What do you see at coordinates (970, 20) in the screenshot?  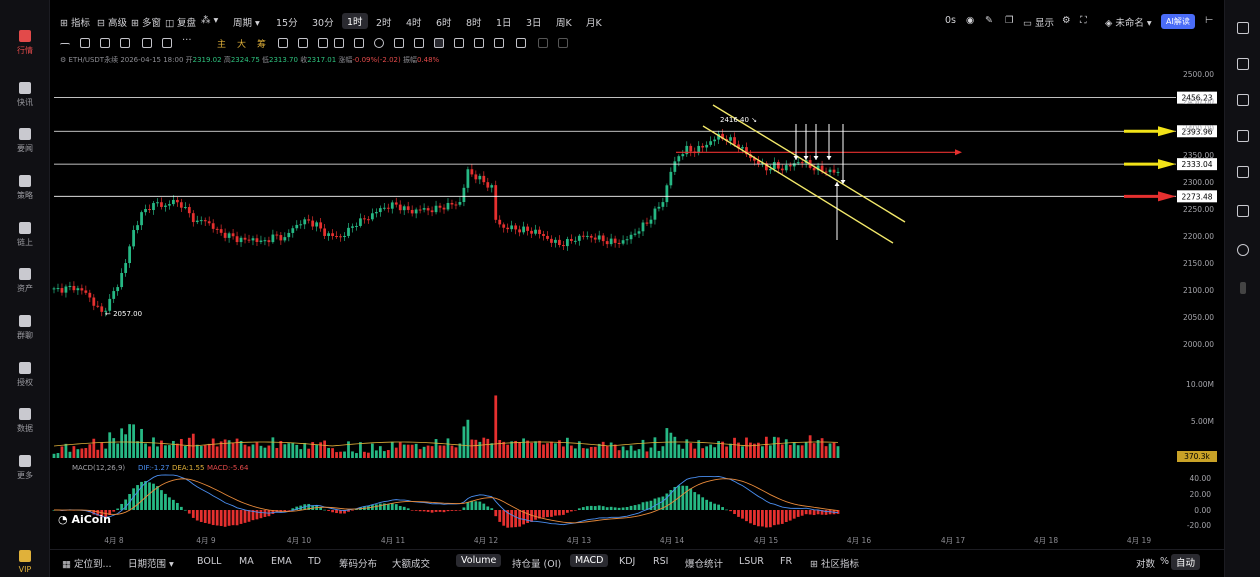 I see `camera-icon: ◉` at bounding box center [970, 20].